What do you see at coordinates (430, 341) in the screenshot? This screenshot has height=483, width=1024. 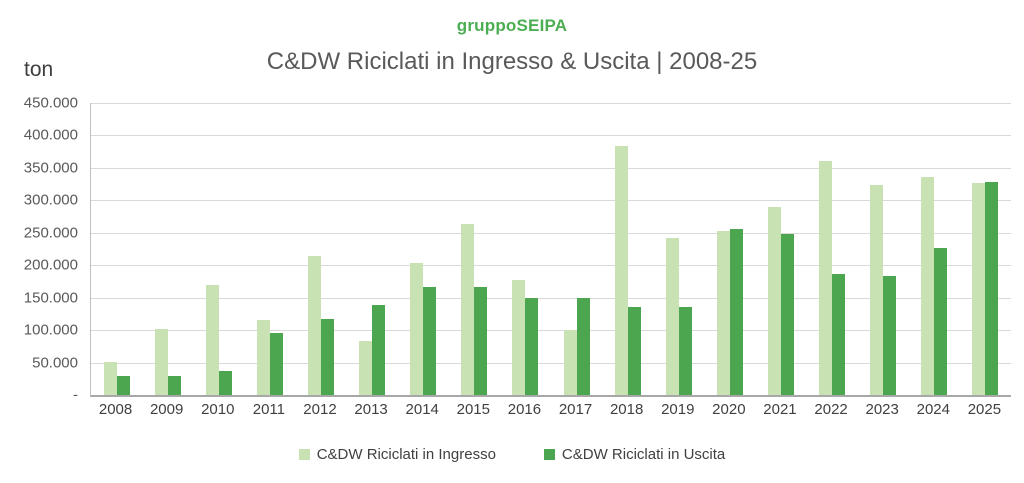 I see `bar-uscita-2014` at bounding box center [430, 341].